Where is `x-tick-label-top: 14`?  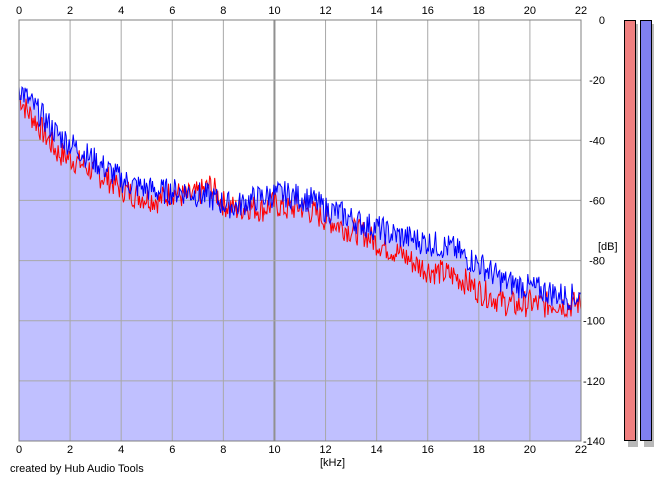 x-tick-label-top: 14 is located at coordinates (377, 11).